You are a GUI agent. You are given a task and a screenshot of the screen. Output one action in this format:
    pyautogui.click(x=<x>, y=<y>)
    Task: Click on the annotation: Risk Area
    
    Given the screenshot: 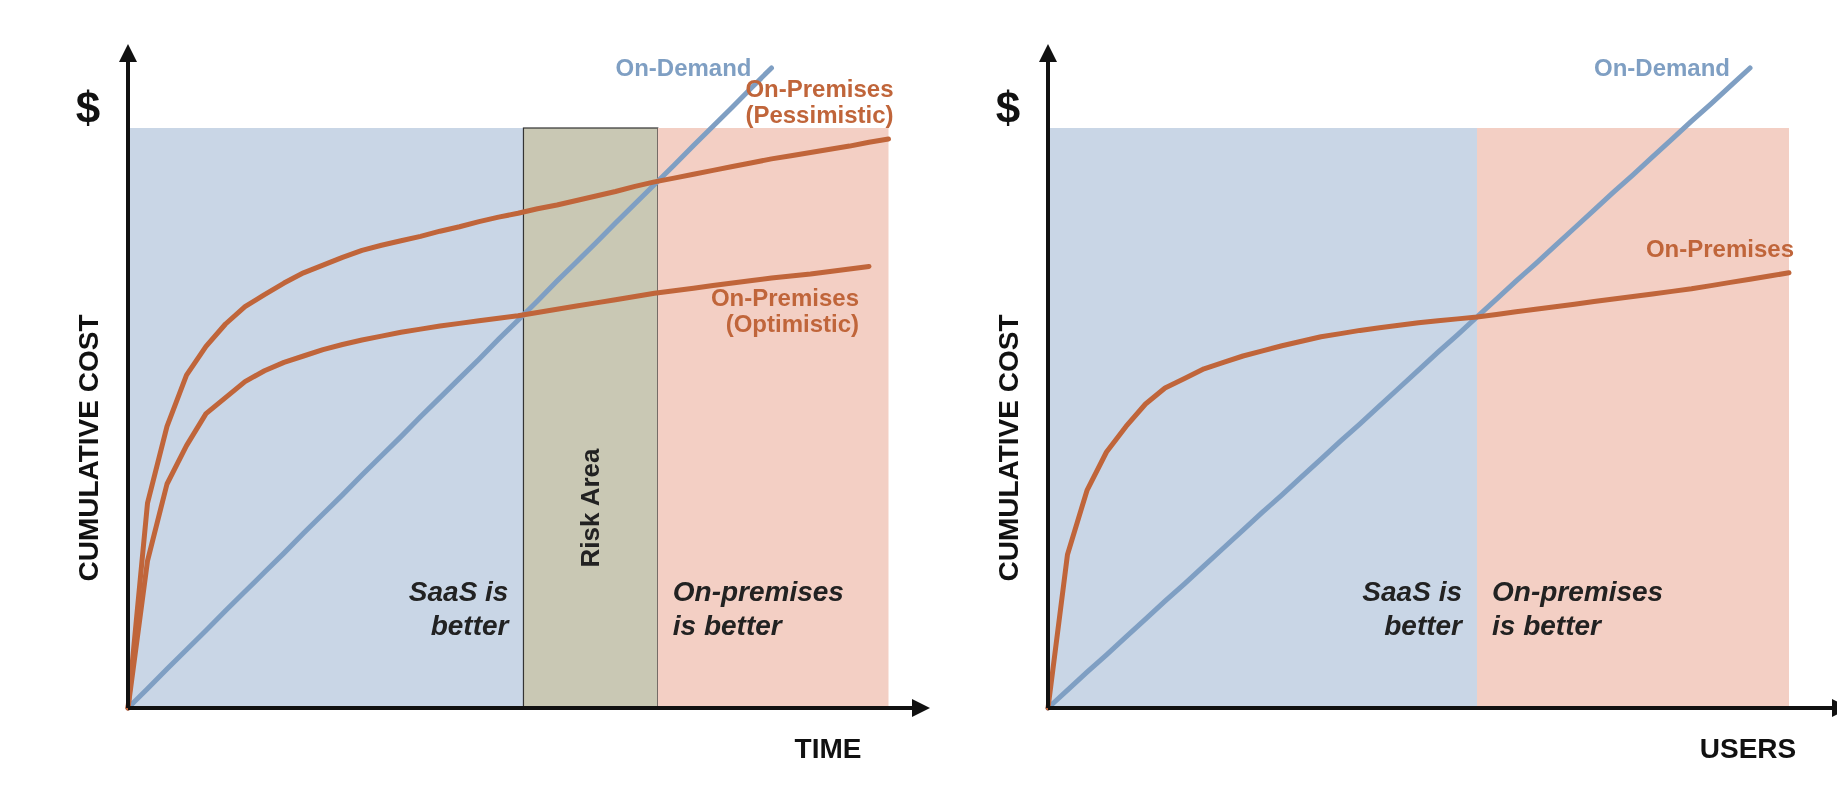 What is the action you would take?
    pyautogui.click(x=589, y=507)
    